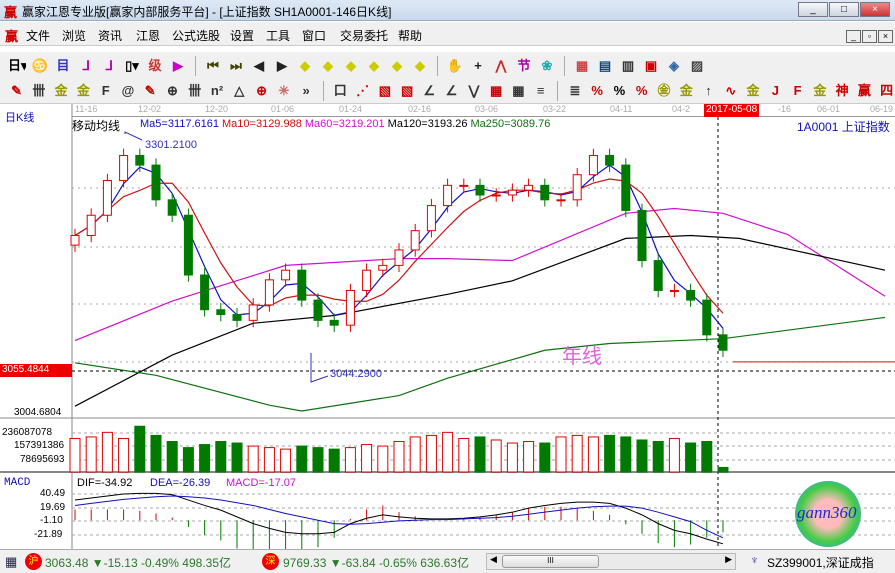 The height and width of the screenshot is (573, 895). I want to click on pen2-icon: ✎, so click(150, 90).